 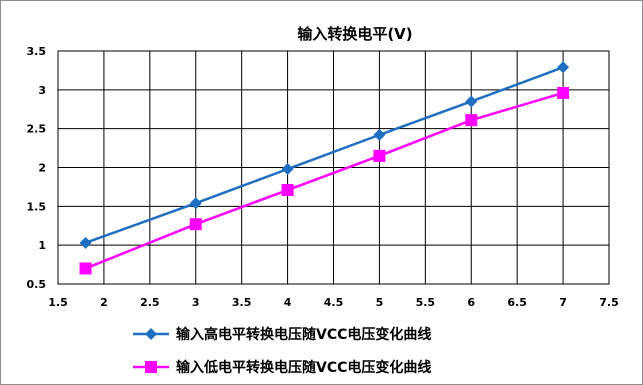 What do you see at coordinates (563, 302) in the screenshot?
I see `x-tick-label: 7` at bounding box center [563, 302].